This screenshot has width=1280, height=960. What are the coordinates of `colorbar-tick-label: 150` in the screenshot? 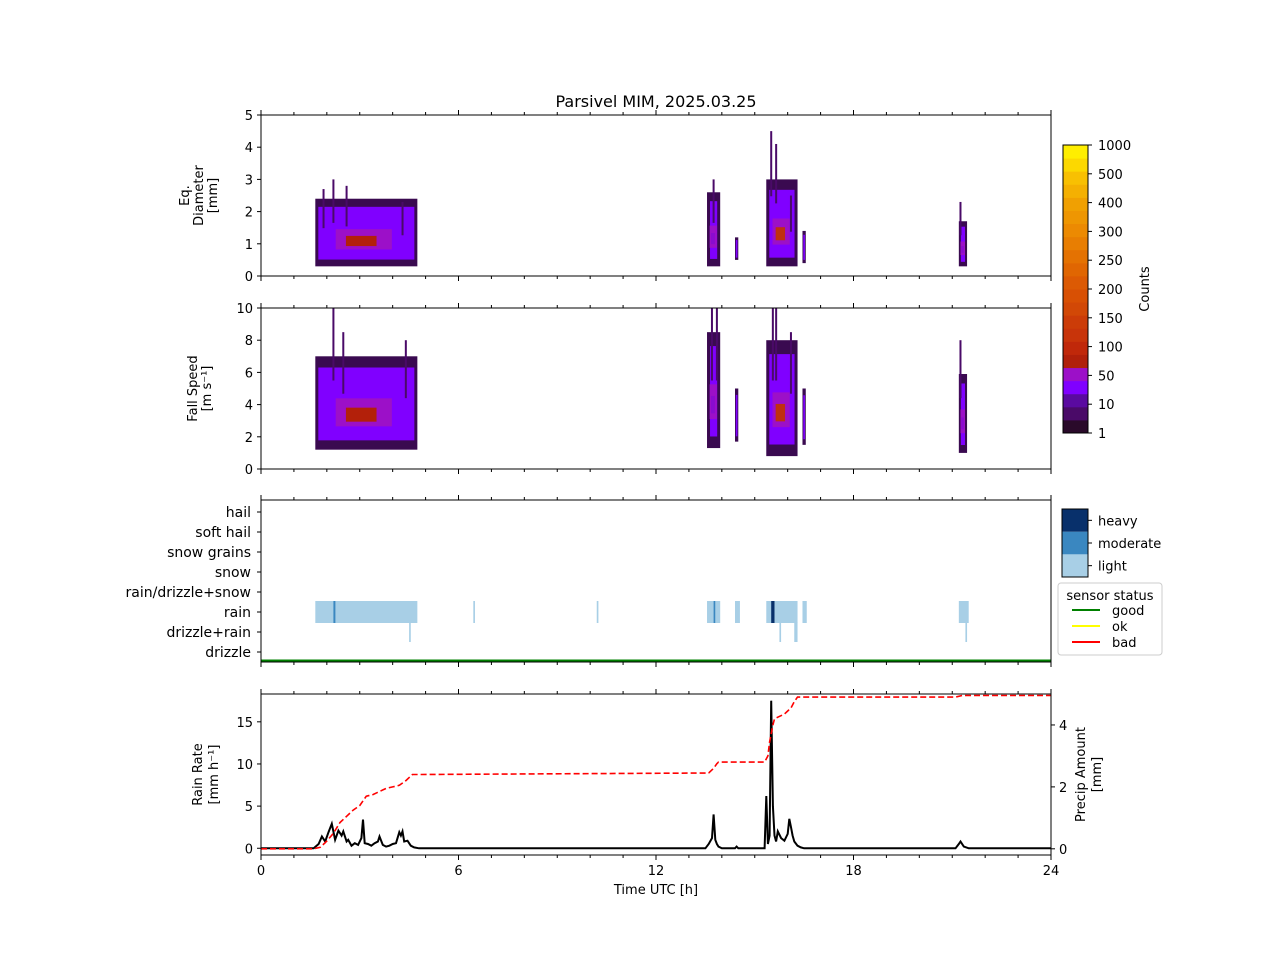 It's located at (1110, 319).